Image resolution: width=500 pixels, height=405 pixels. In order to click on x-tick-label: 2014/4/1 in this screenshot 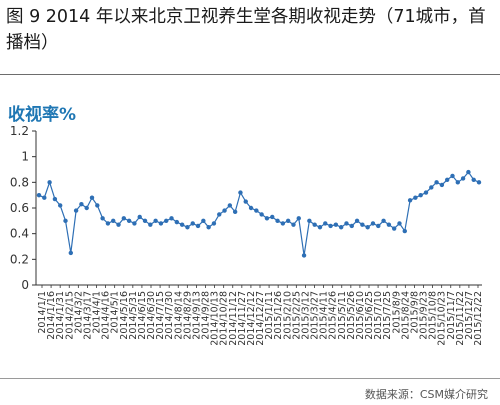, I will do `click(97, 312)`.